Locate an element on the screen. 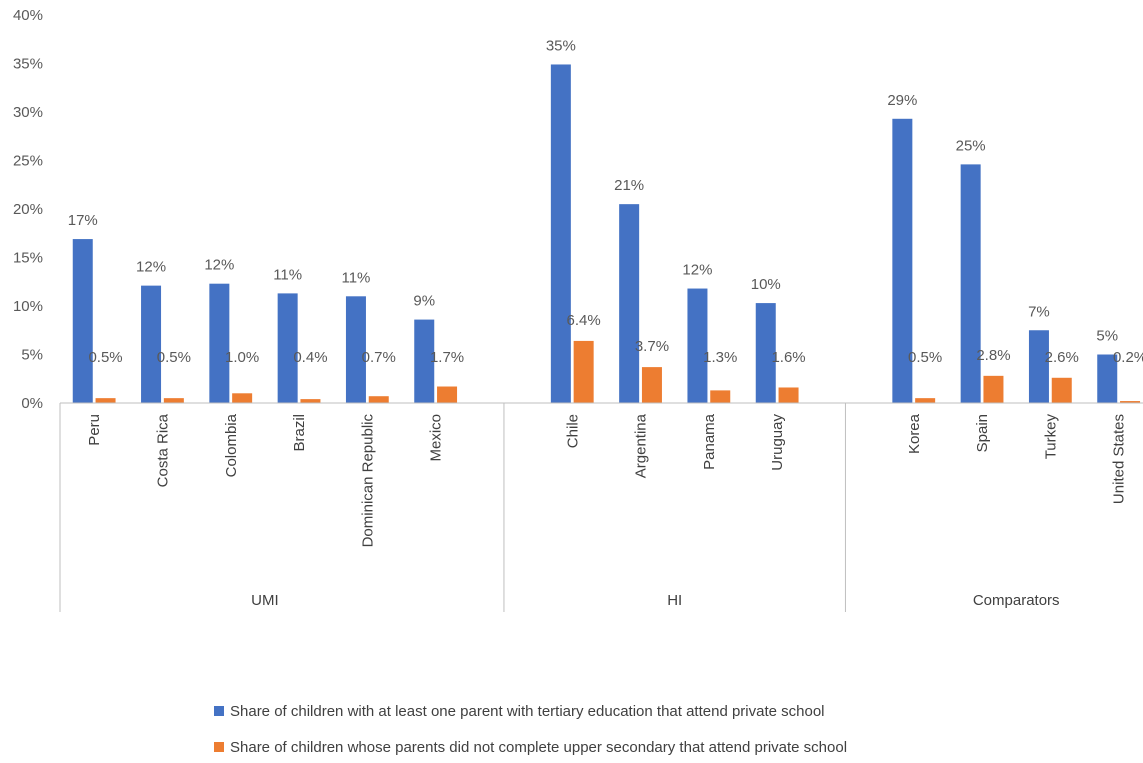 This screenshot has height=763, width=1143. category-label: Chile is located at coordinates (572, 431).